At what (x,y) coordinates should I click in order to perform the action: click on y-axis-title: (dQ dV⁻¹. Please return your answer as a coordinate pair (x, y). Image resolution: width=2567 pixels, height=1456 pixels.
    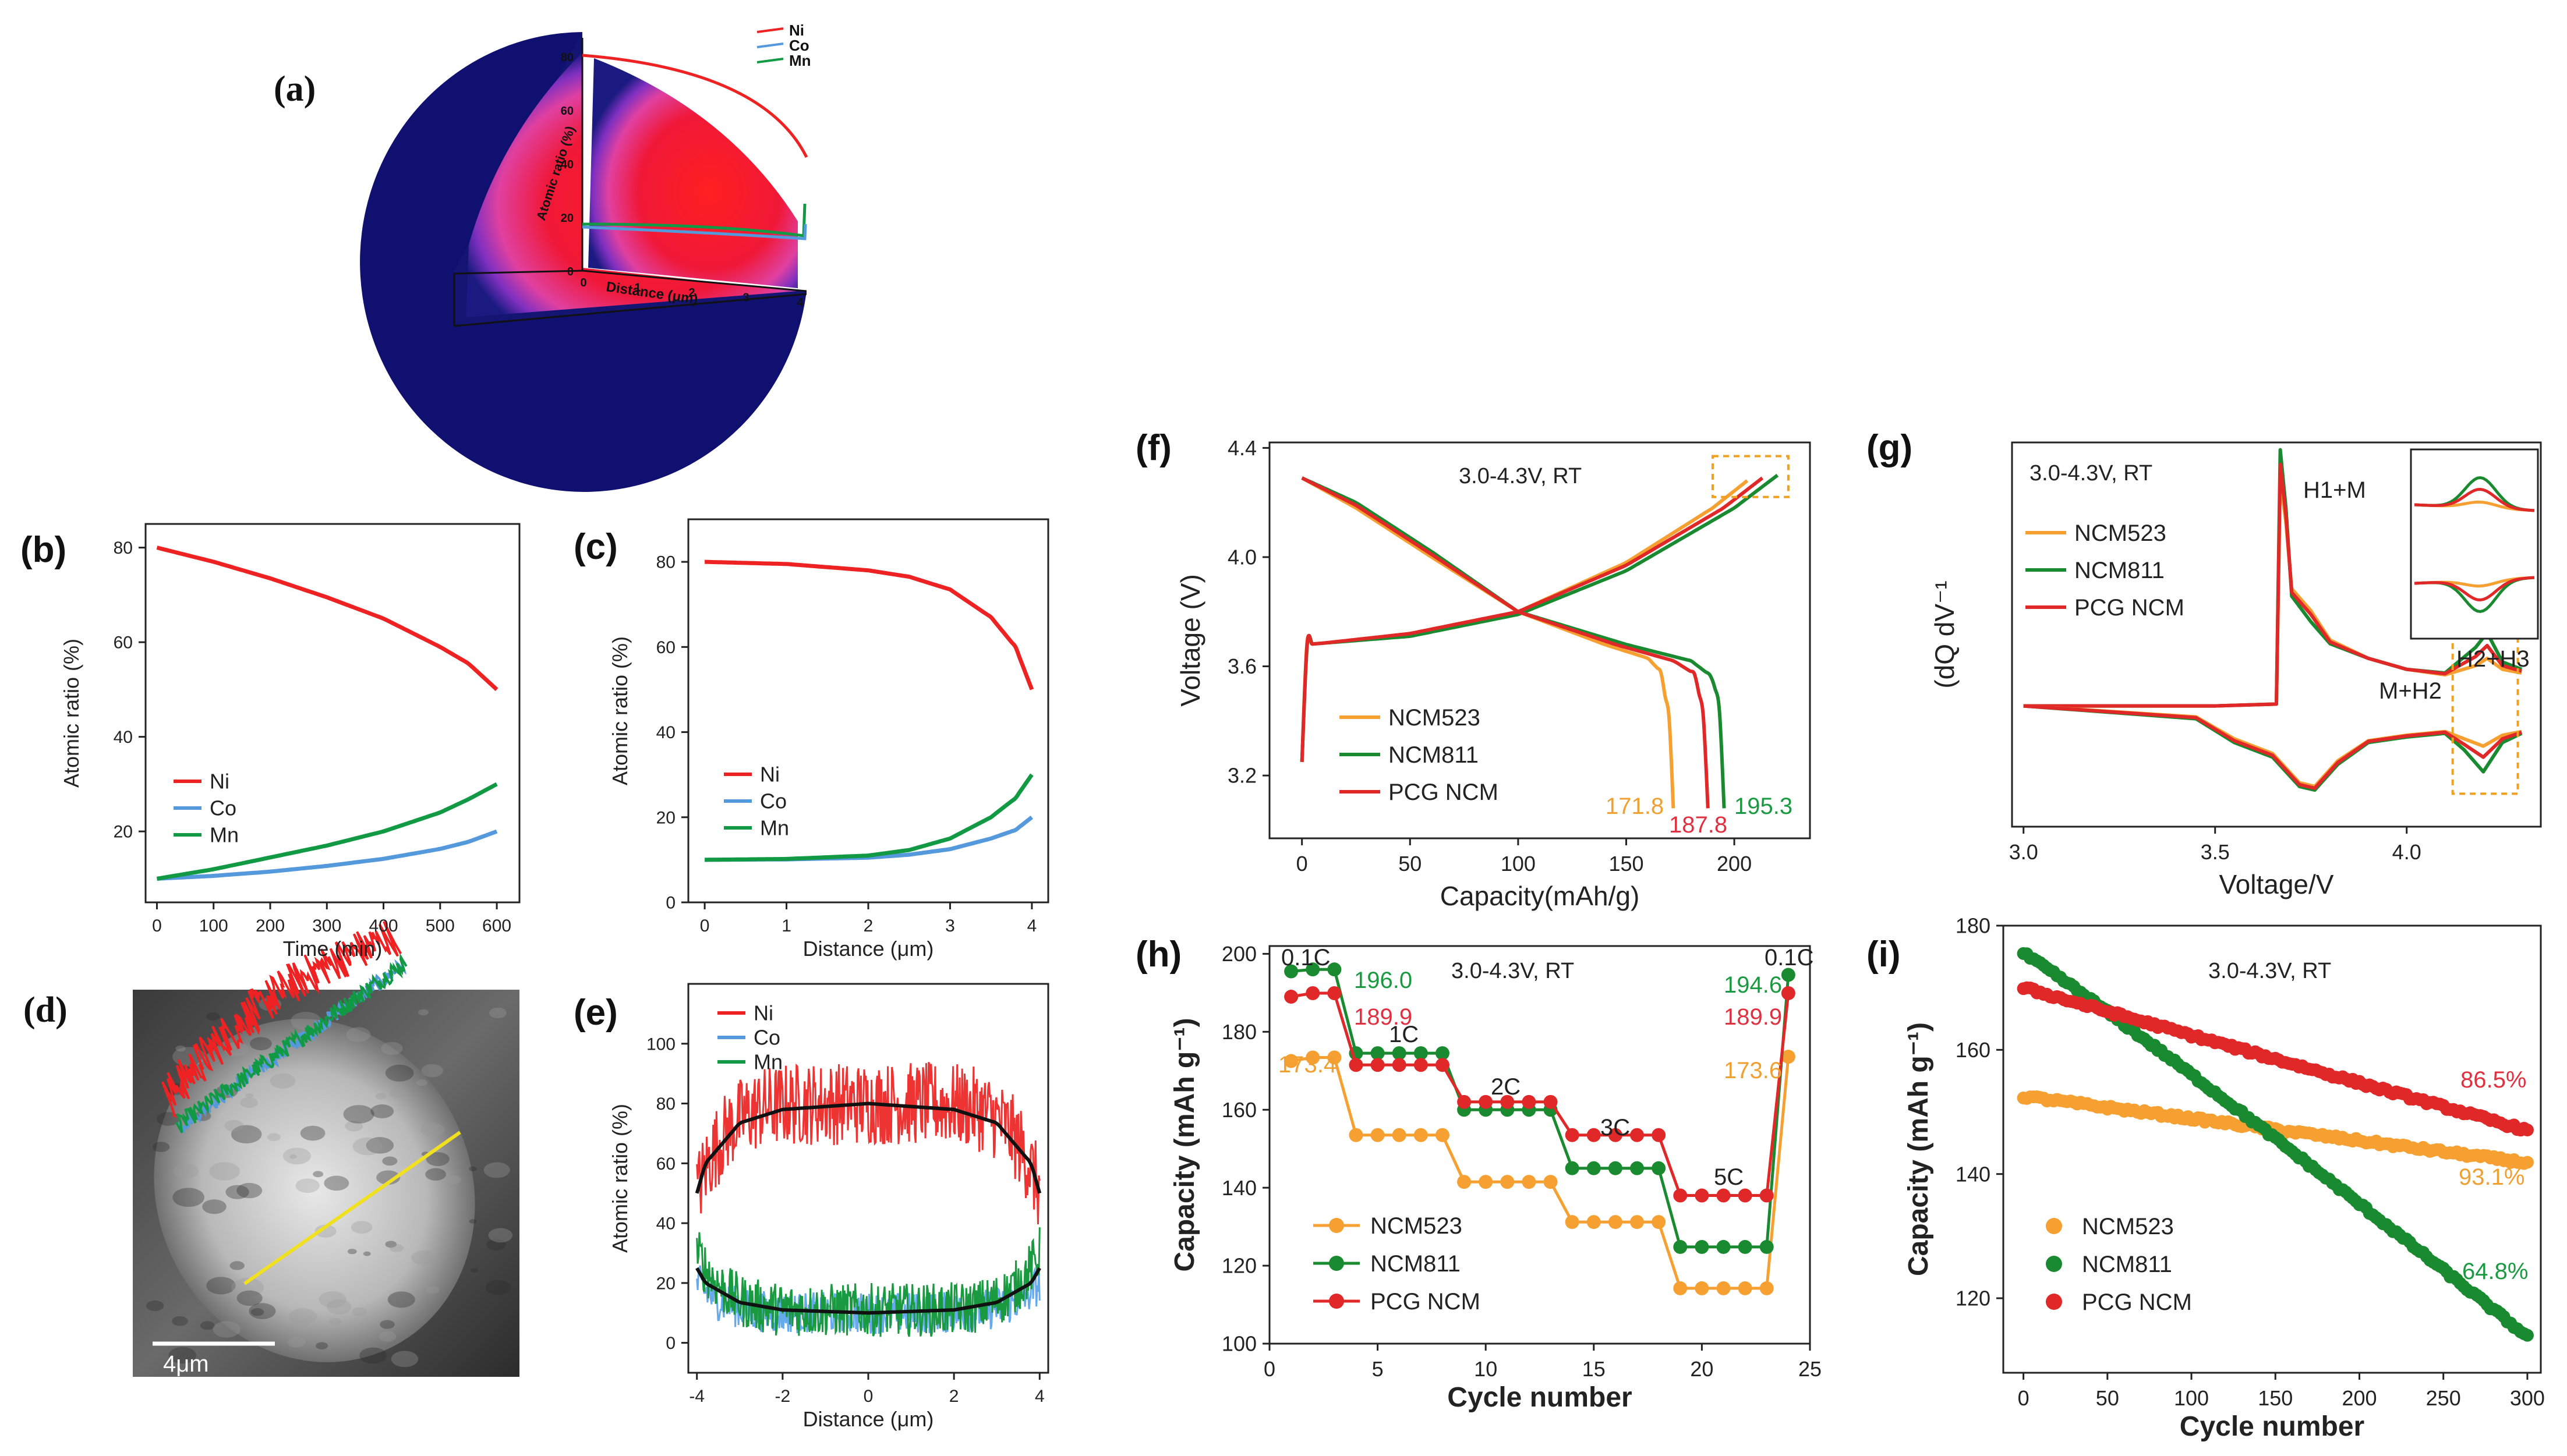
    Looking at the image, I should click on (1944, 634).